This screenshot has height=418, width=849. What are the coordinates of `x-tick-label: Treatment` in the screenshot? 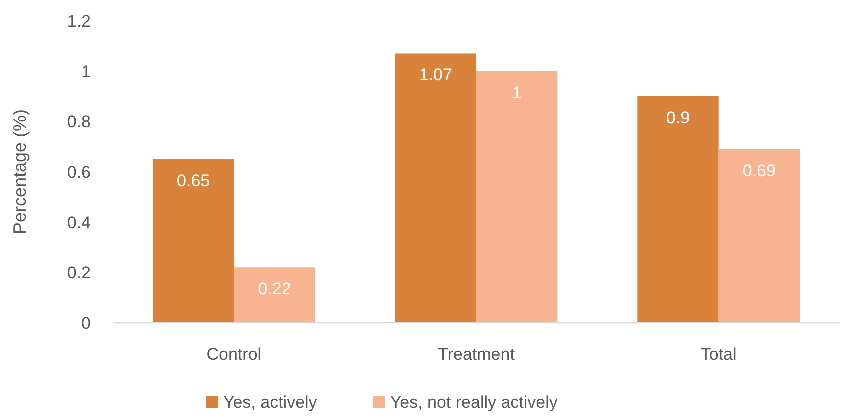 It's located at (477, 354).